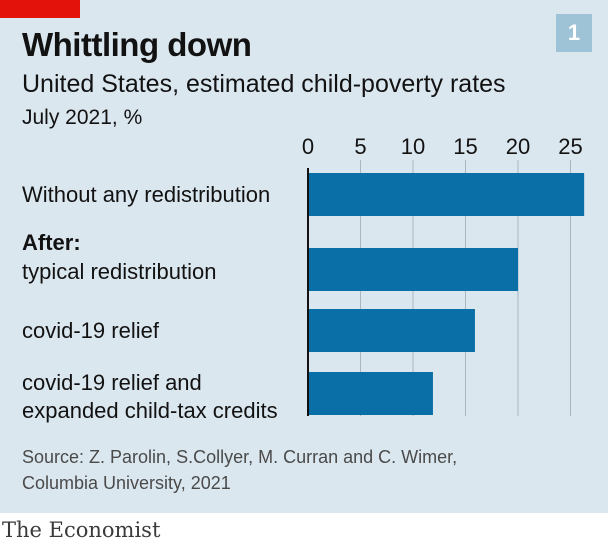 The height and width of the screenshot is (548, 608). I want to click on source-line: Columbia University, 2021, so click(126, 483).